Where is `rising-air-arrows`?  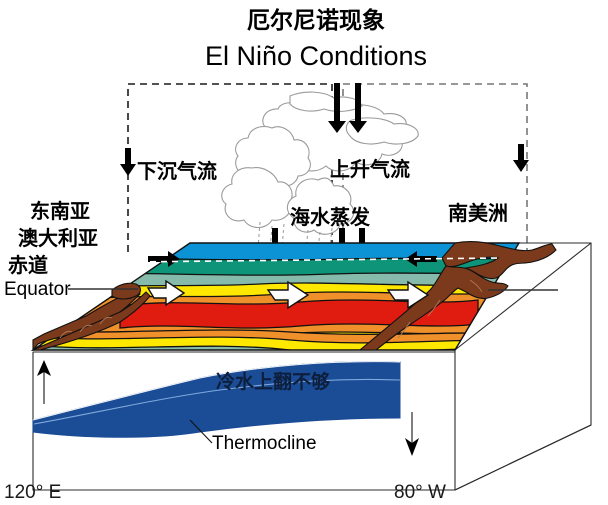
rising-air-arrows is located at coordinates (347, 108).